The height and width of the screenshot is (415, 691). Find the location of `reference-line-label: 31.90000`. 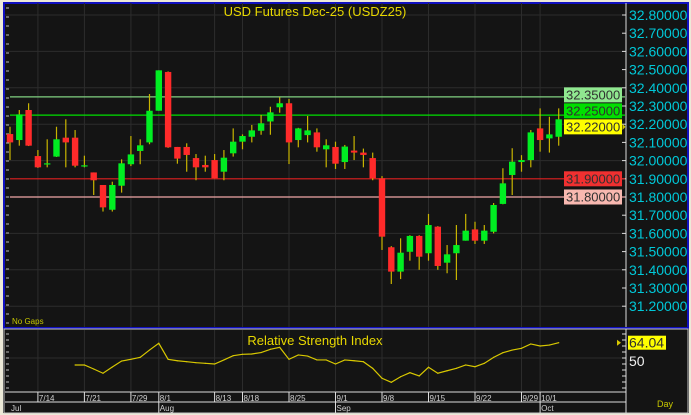

reference-line-label: 31.90000 is located at coordinates (593, 178).